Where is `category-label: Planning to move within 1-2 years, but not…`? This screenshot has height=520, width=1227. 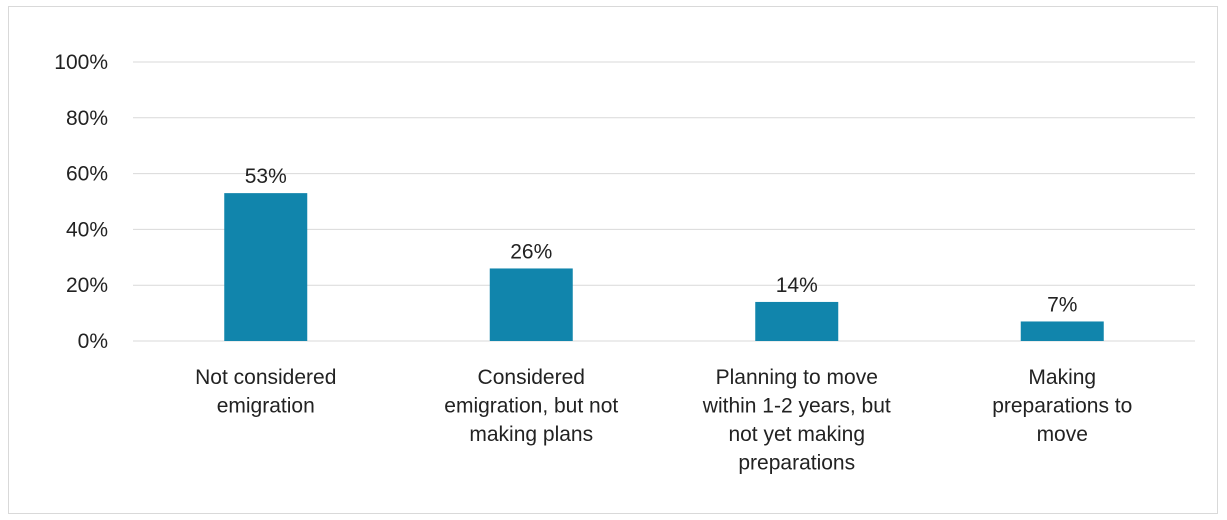 category-label: Planning to move within 1-2 years, but not… is located at coordinates (796, 420).